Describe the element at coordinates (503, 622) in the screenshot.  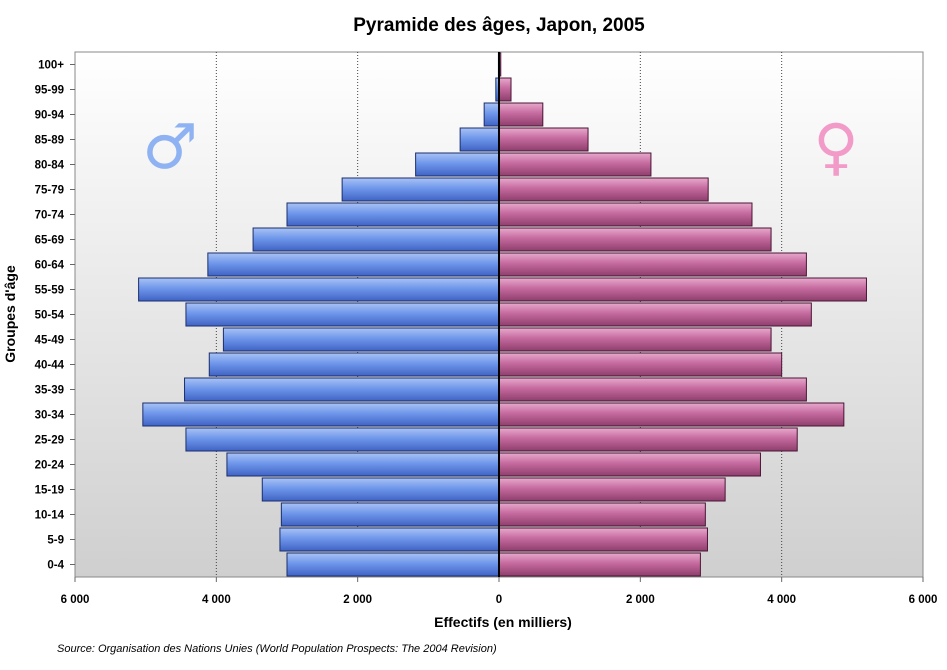
I see `x-axis-label: Effectifs (en milliers)` at that location.